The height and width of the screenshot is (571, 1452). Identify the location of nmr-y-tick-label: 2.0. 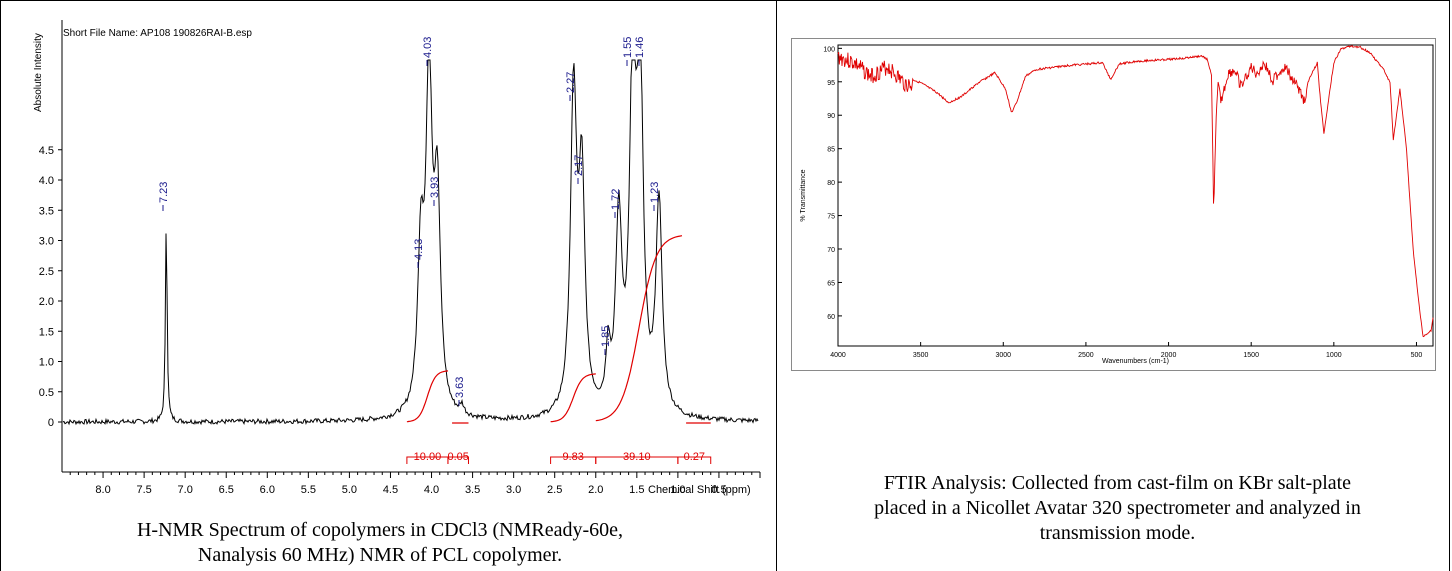
(46, 302).